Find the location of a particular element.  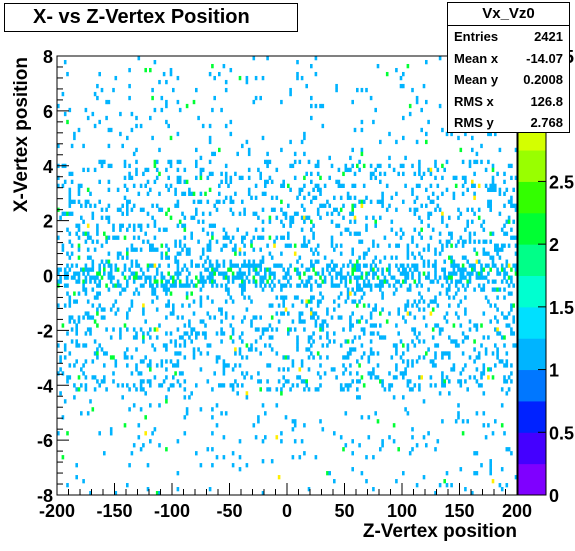

x-tick-label: -100 is located at coordinates (172, 511).